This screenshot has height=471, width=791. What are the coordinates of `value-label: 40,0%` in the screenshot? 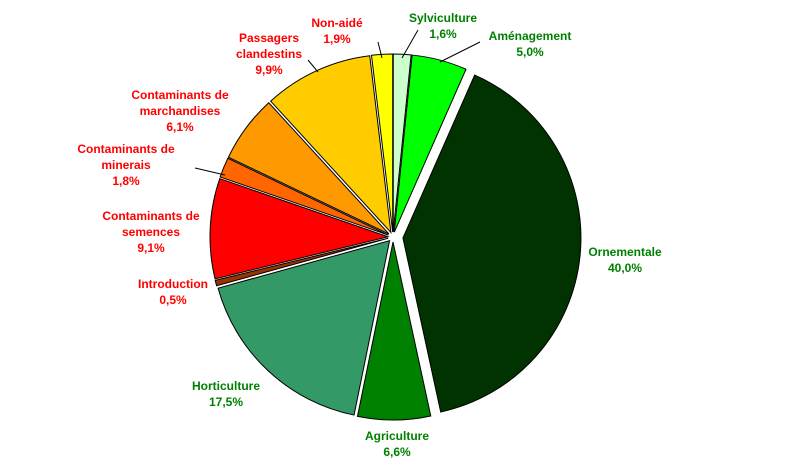 It's located at (625, 268).